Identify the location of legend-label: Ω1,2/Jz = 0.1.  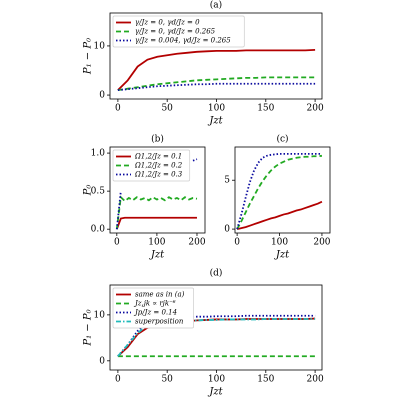
(158, 157).